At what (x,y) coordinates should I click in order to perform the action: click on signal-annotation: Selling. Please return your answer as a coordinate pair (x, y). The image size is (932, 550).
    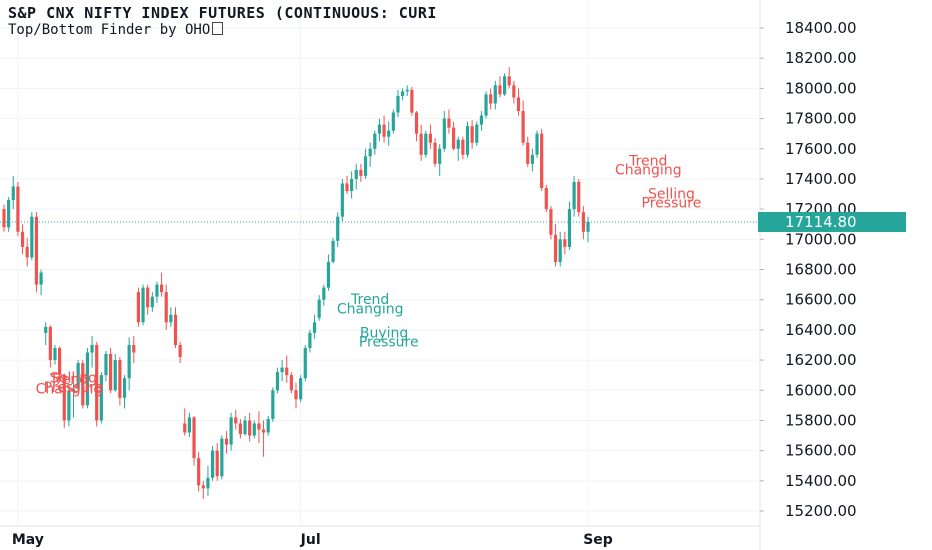
    Looking at the image, I should click on (73, 379).